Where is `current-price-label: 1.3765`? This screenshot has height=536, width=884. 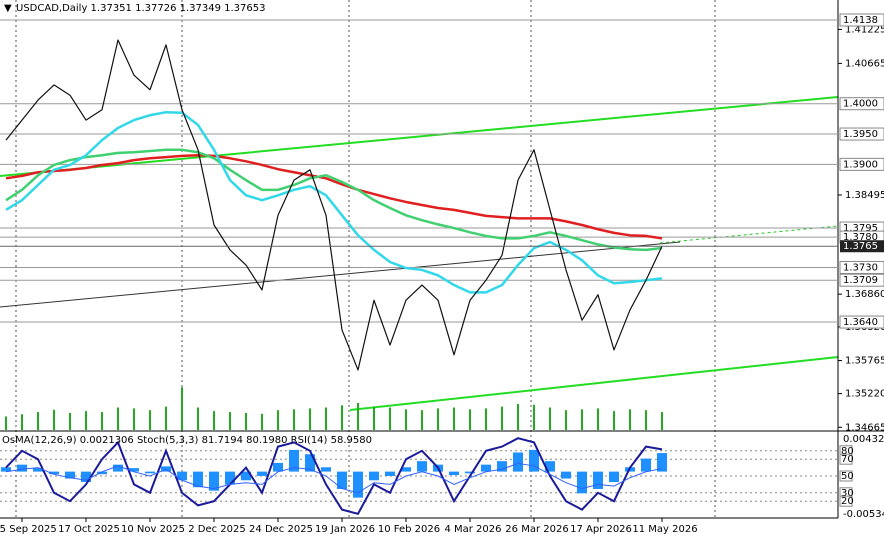 current-price-label: 1.3765 is located at coordinates (860, 246).